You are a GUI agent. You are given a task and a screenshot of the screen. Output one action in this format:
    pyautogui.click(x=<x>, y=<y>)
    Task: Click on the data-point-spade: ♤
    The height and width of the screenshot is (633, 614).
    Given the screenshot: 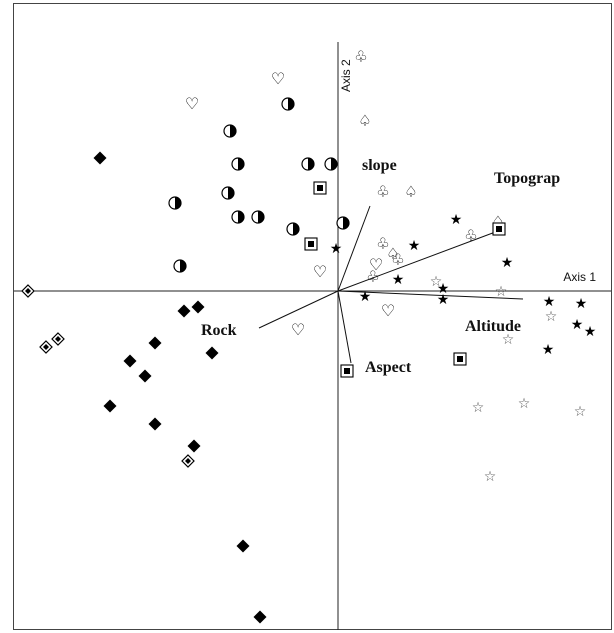 What is the action you would take?
    pyautogui.click(x=364, y=120)
    